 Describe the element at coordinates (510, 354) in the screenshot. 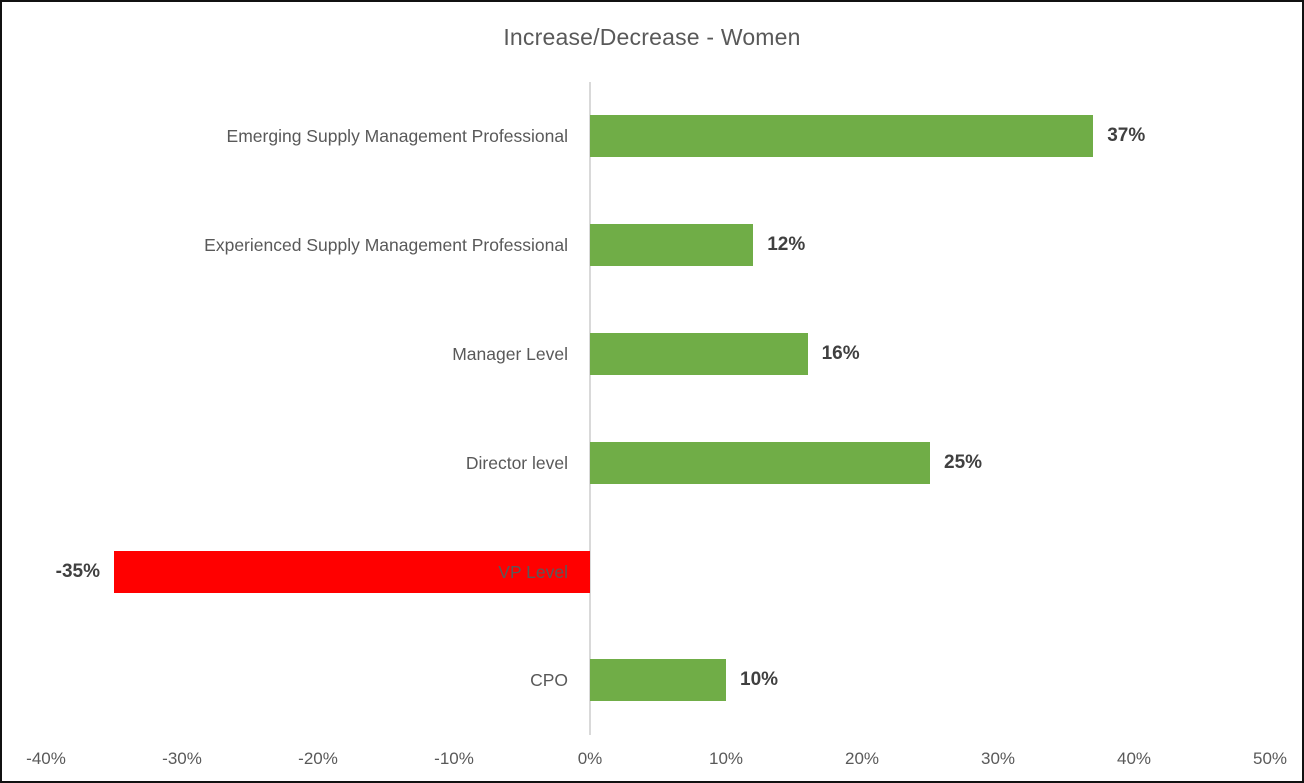

I see `category-label: Manager Level` at that location.